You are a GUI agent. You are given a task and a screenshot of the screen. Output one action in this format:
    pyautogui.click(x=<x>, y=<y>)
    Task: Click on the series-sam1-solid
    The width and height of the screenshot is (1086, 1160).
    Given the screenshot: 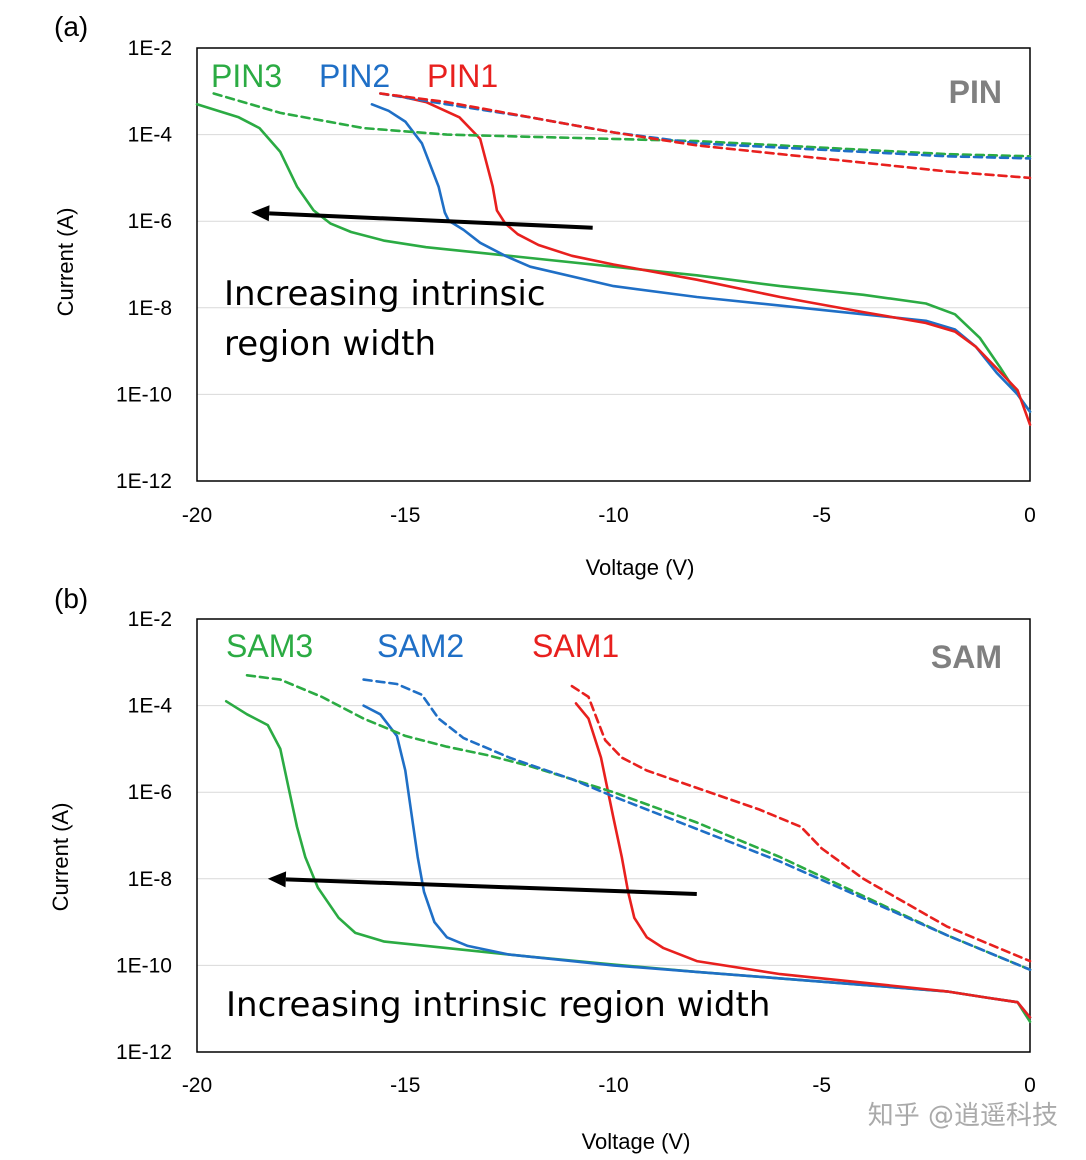 What is the action you would take?
    pyautogui.click(x=803, y=860)
    